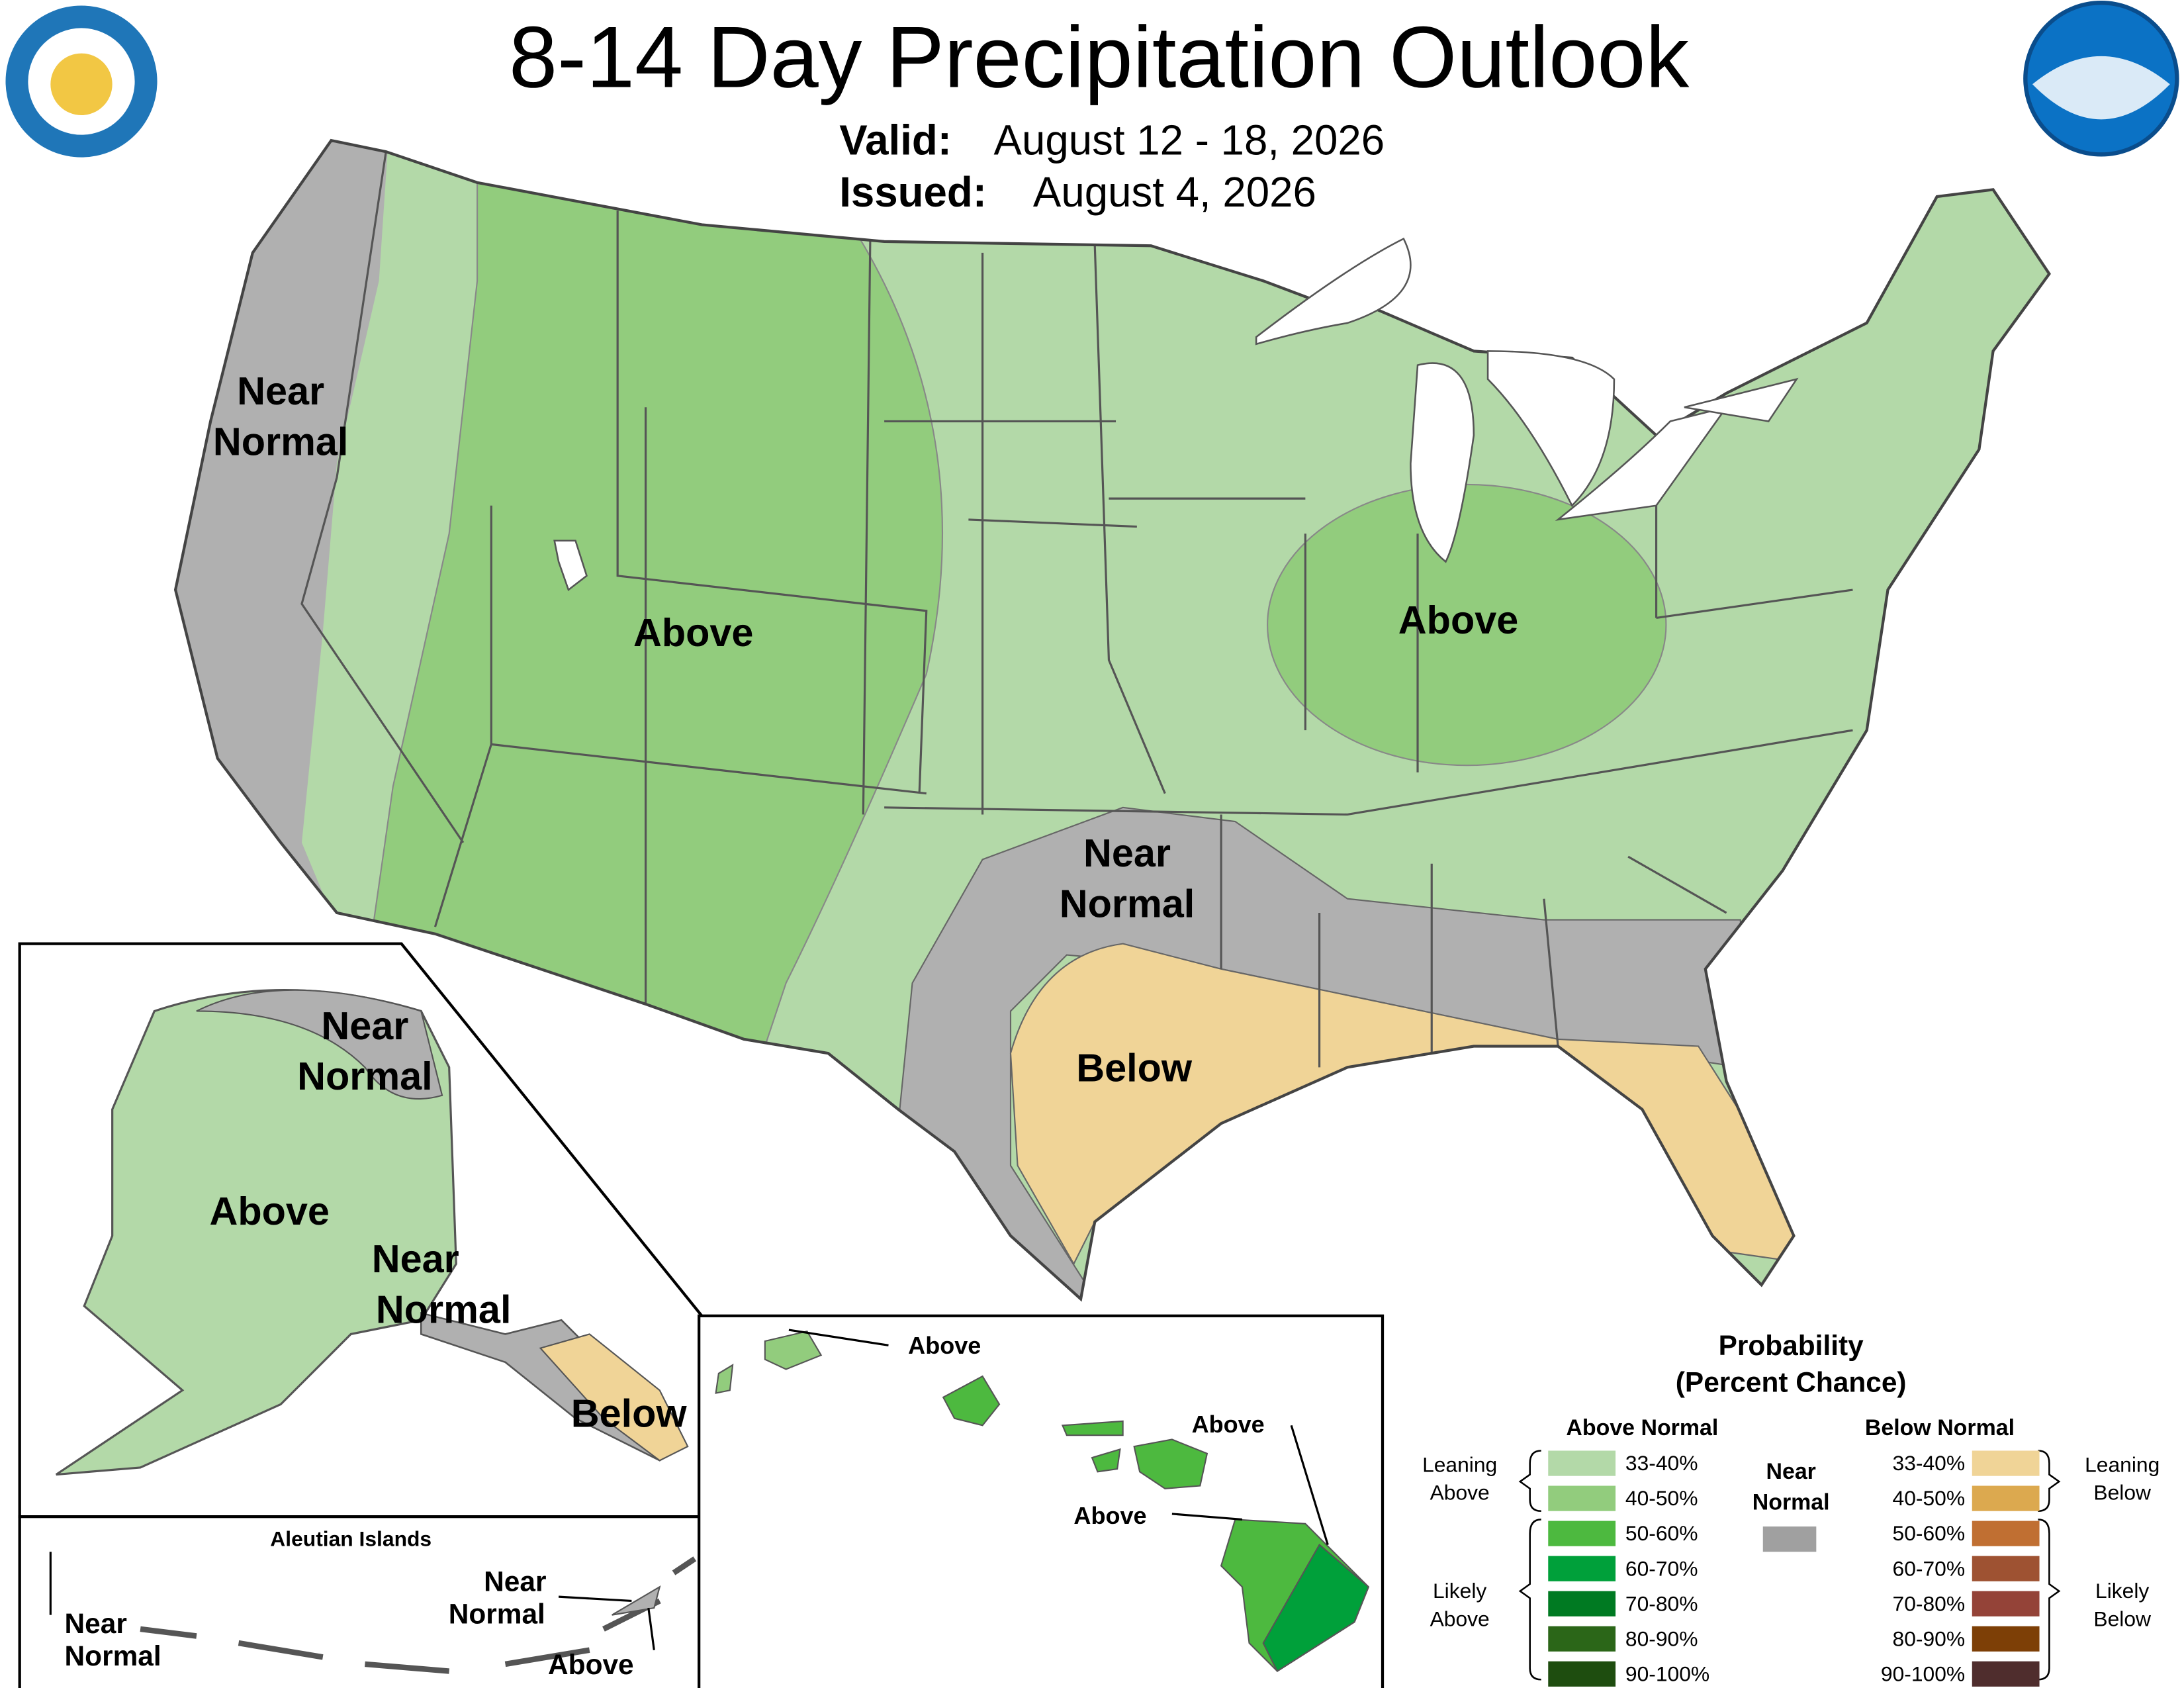 This screenshot has width=2184, height=1688. I want to click on valid-label: Valid:, so click(896, 140).